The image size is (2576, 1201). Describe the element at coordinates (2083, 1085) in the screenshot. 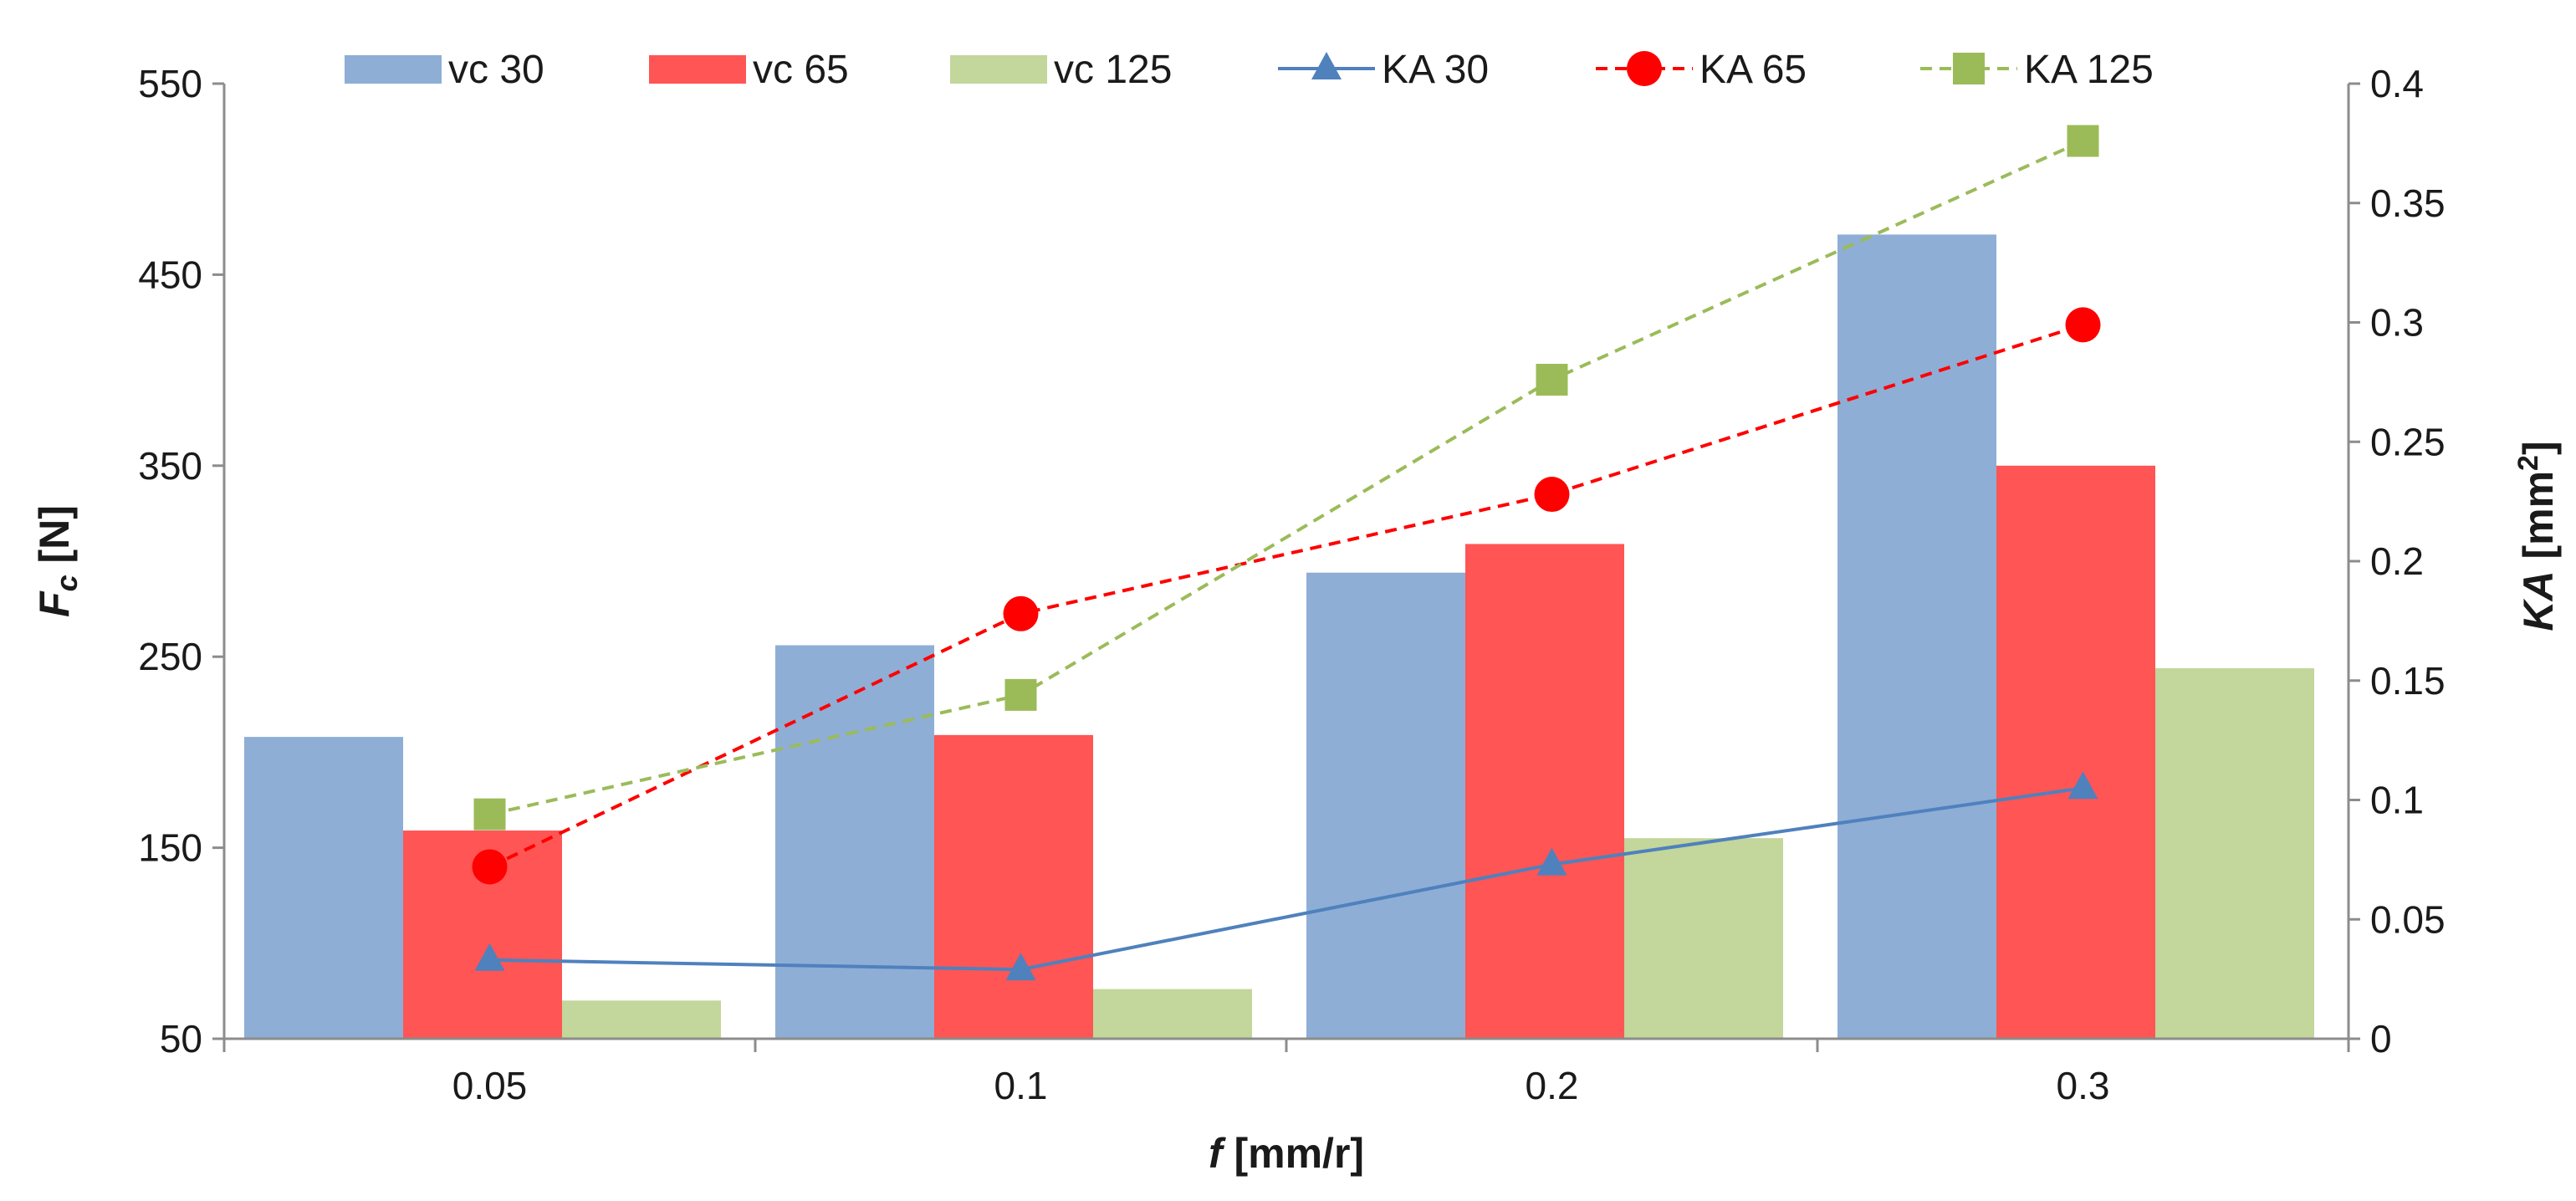

I see `x-tick-label: 0.3` at that location.